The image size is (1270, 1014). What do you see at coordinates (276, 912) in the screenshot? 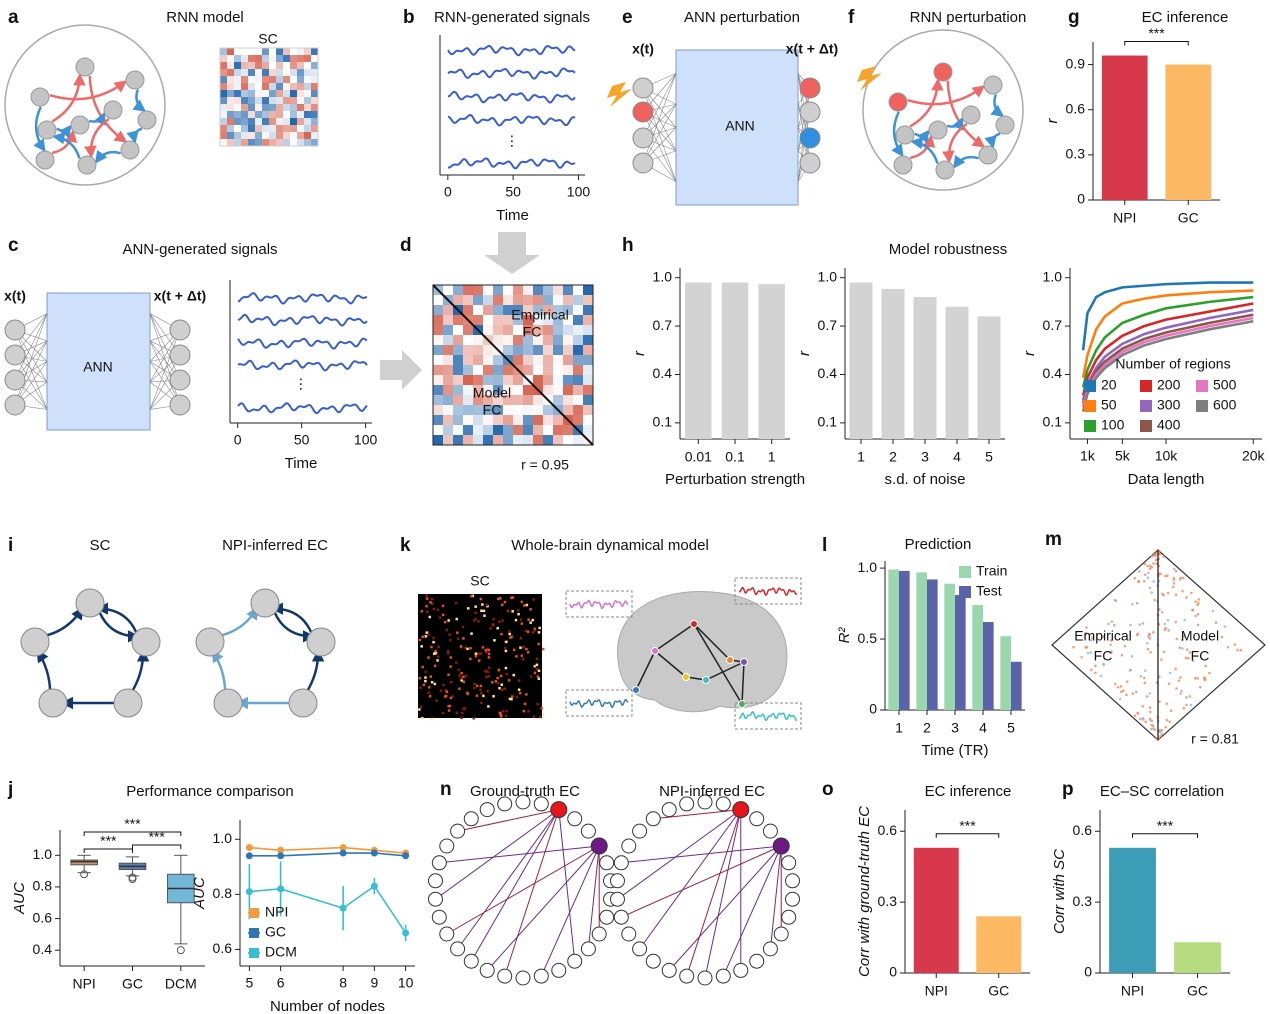
I see `legend-label: NPI` at bounding box center [276, 912].